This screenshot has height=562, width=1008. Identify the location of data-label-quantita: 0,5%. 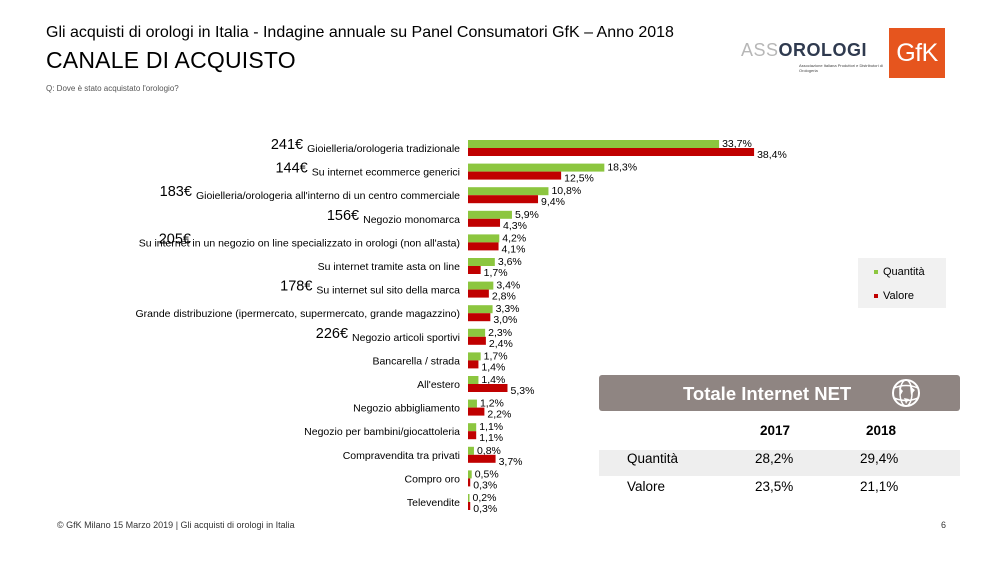
(487, 474).